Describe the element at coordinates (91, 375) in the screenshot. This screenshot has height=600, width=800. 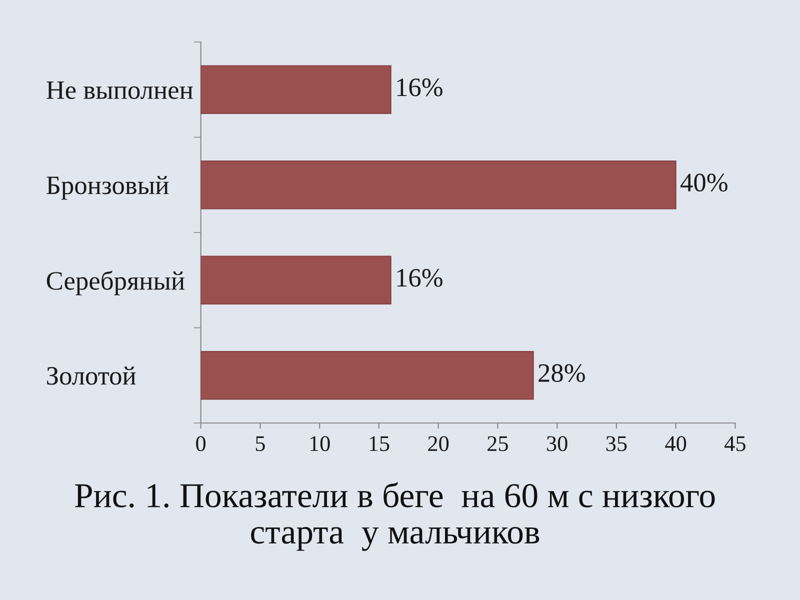
I see `y-tick-label: Золотой` at that location.